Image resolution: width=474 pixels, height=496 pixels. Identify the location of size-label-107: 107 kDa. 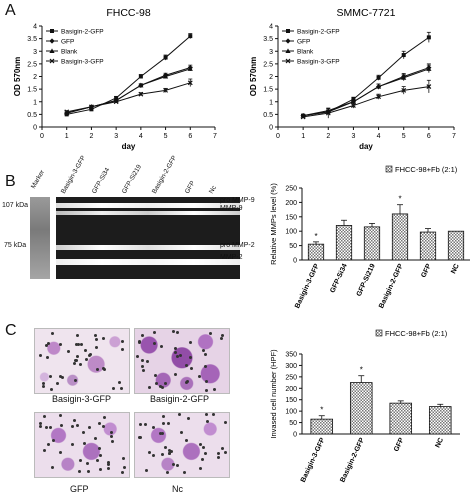
(15, 205).